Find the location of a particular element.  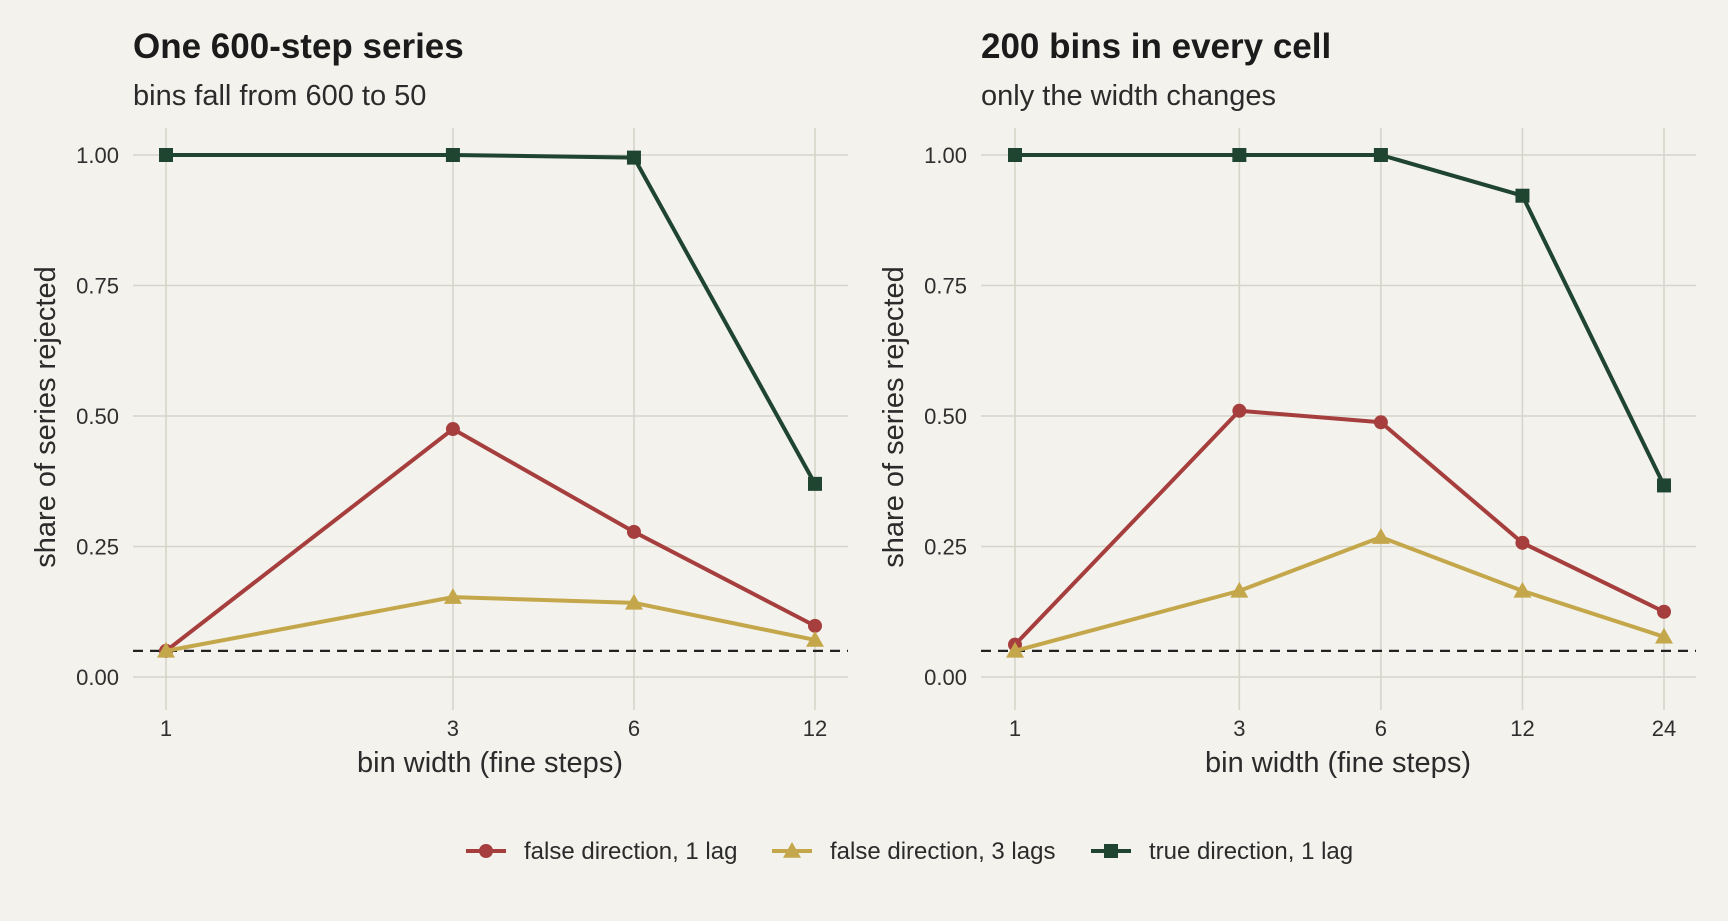

legend-label: false direction, 3 lags is located at coordinates (942, 851).